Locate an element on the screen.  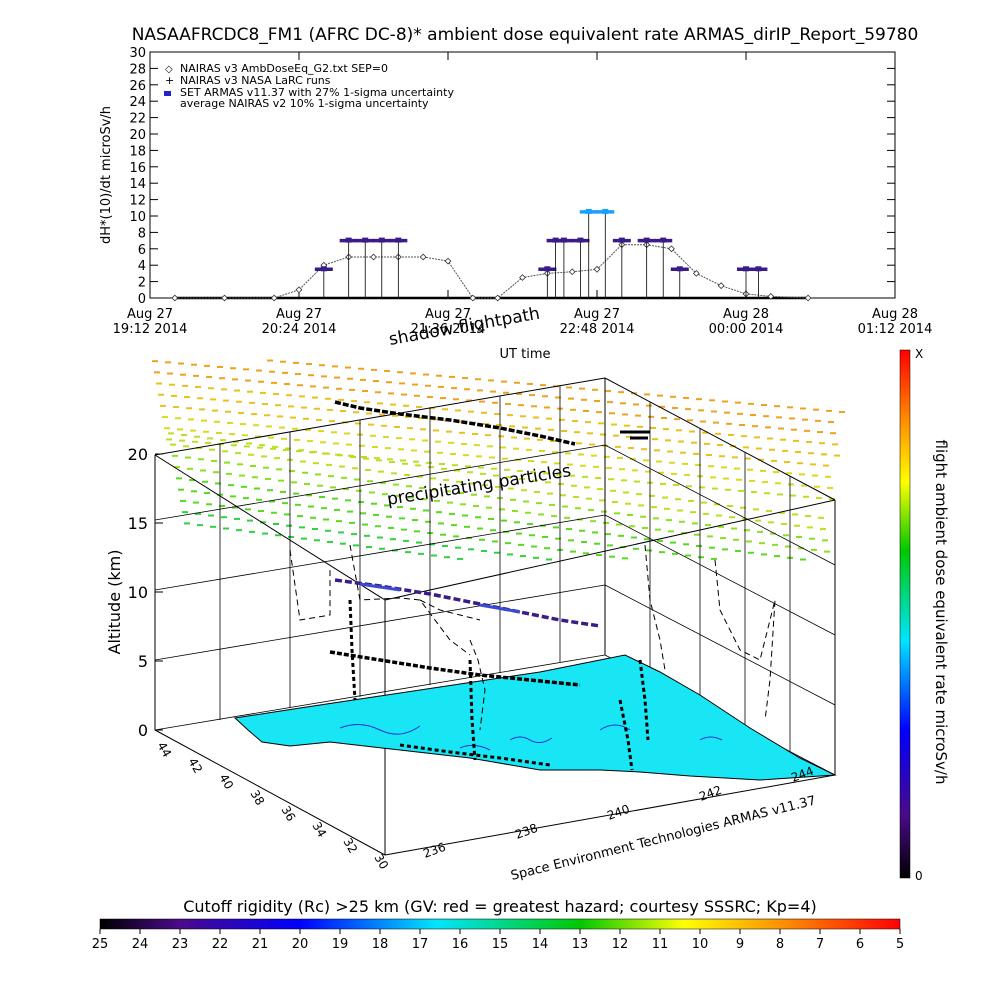
bottom-tick-label: 14 is located at coordinates (540, 944).